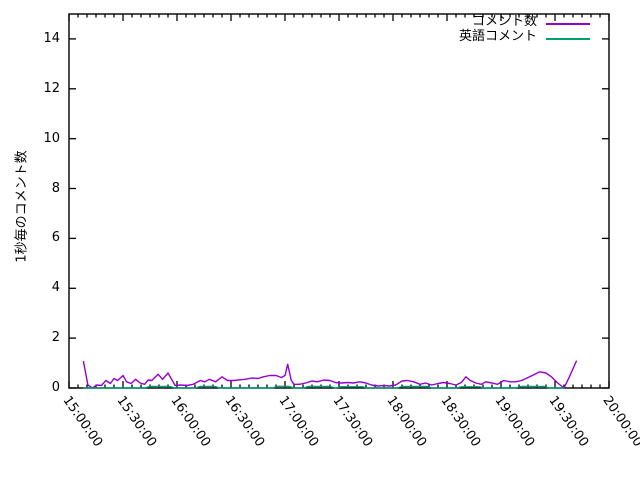  Describe the element at coordinates (568, 23) in the screenshot. I see `legend-line-sample-comments` at that location.